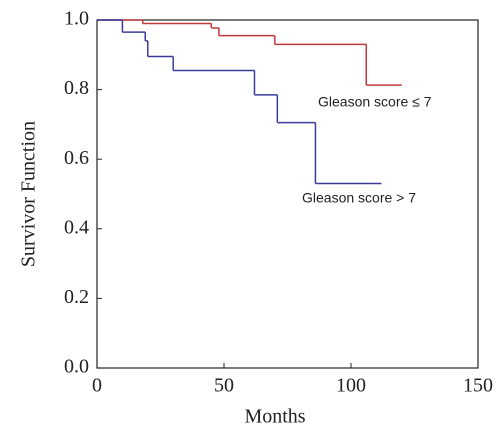  I want to click on x-tick-label: 150, so click(478, 386).